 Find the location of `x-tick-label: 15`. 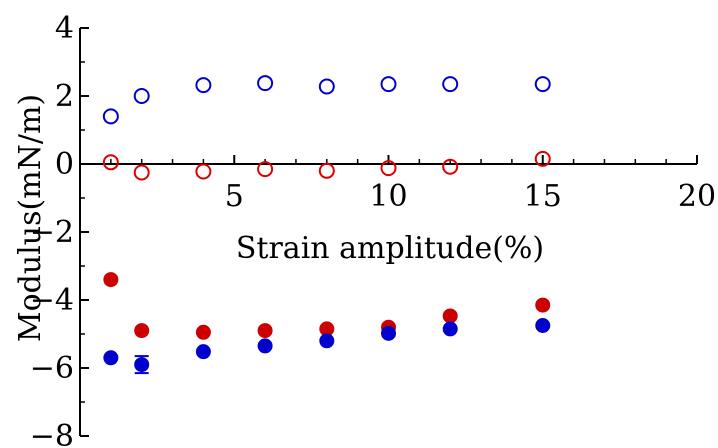

x-tick-label: 15 is located at coordinates (543, 196).